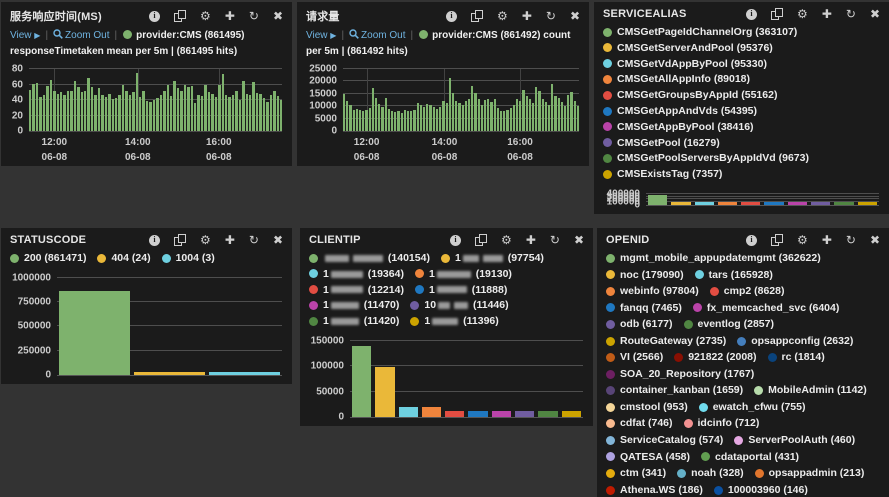 The image size is (889, 497). Describe the element at coordinates (674, 390) in the screenshot. I see `legend-item: container_kanban (1659)` at that location.